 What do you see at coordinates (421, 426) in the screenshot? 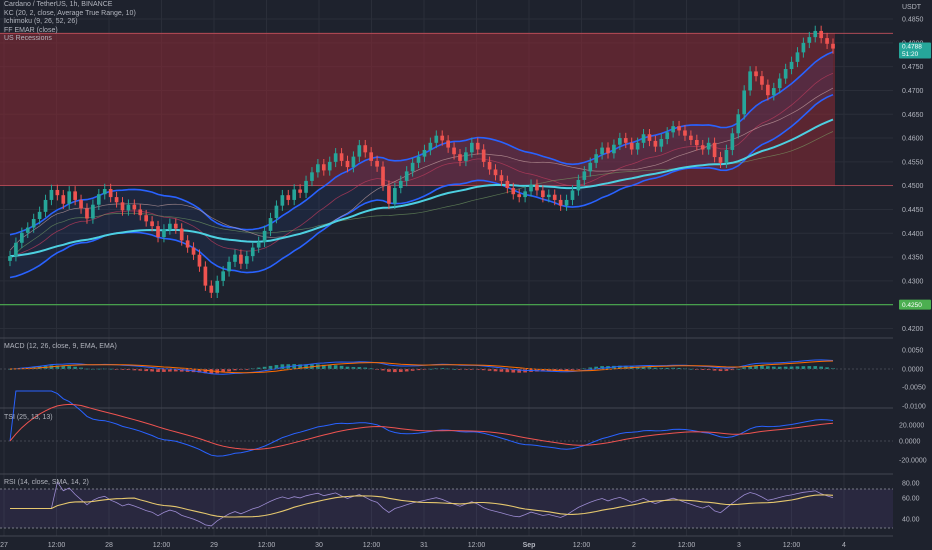
I see `tsi-signal-line` at bounding box center [421, 426].